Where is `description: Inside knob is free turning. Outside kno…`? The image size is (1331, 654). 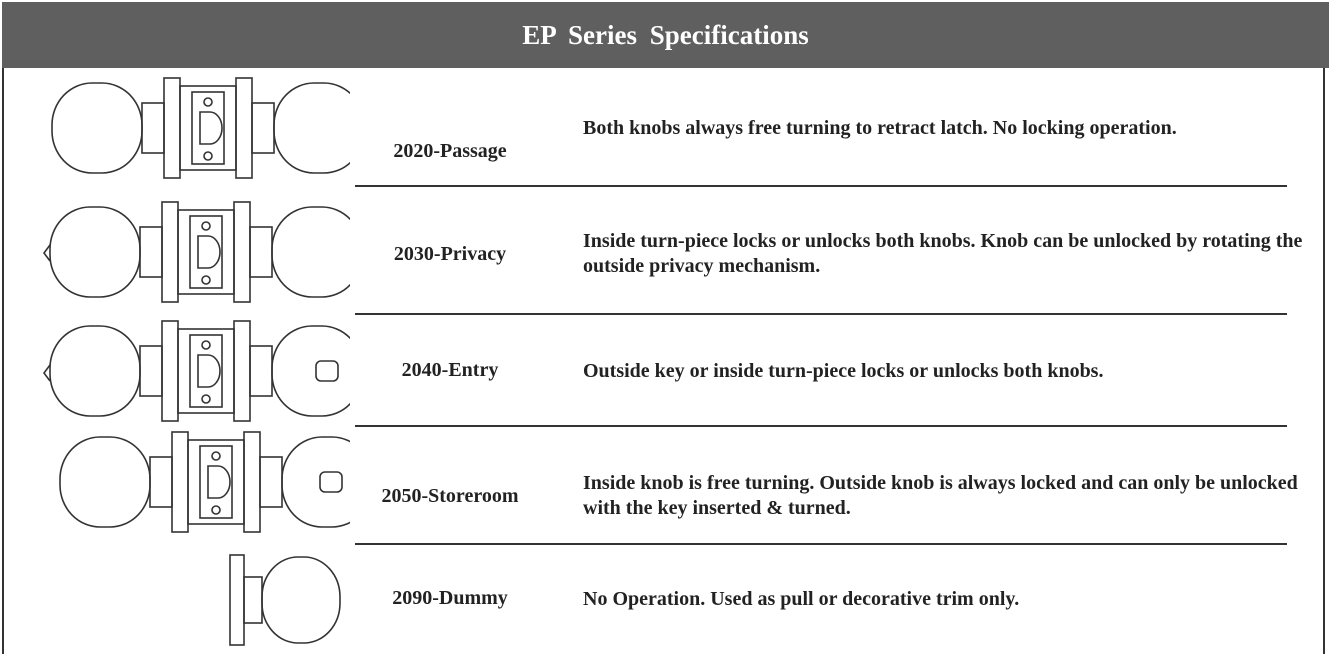 description: Inside knob is free turning. Outside kno… is located at coordinates (940, 495).